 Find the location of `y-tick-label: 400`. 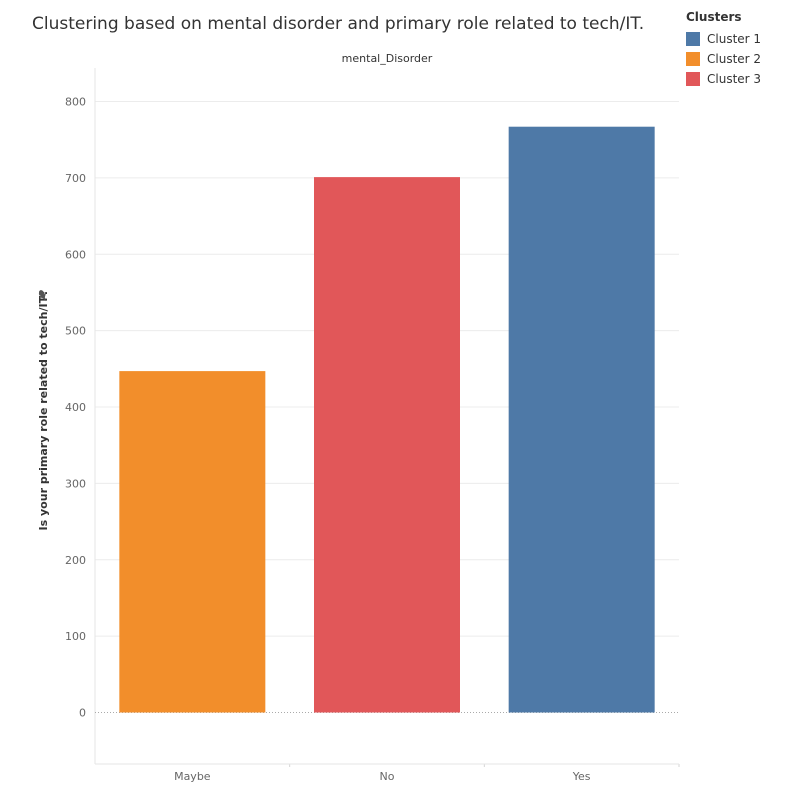

y-tick-label: 400 is located at coordinates (75, 407).